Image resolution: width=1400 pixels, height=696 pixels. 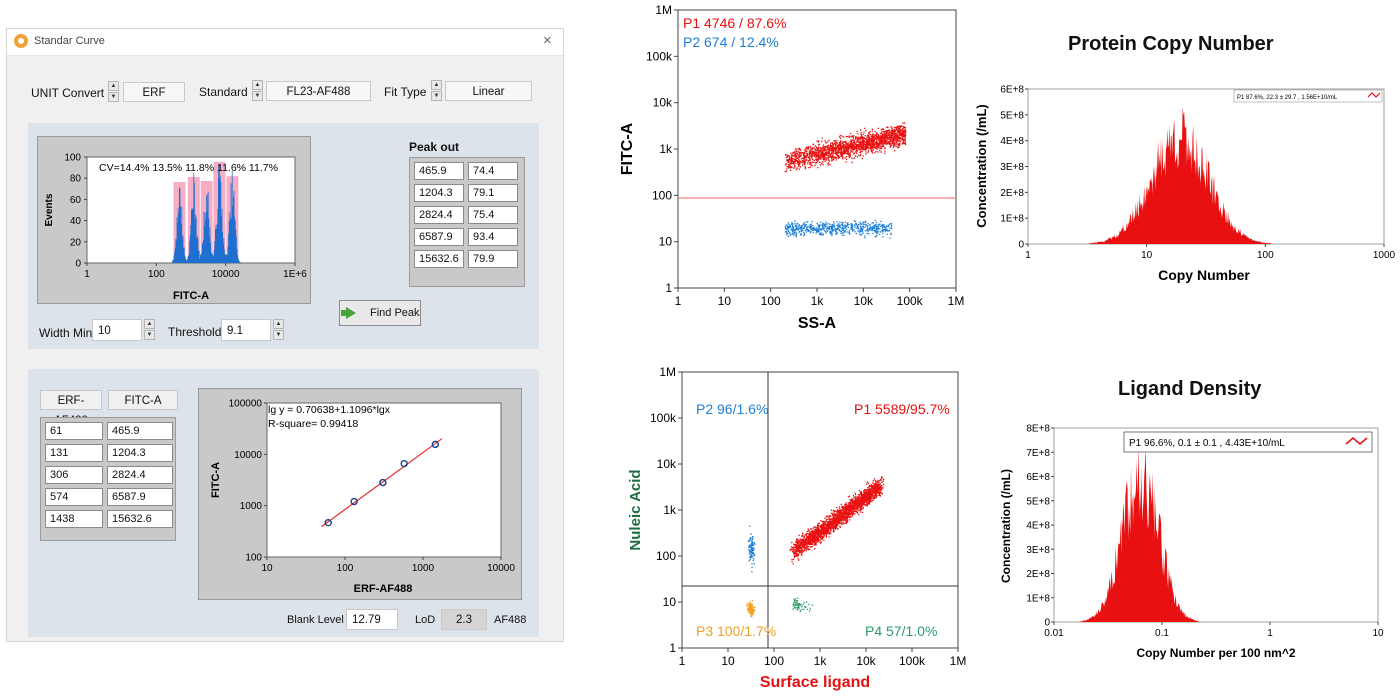 What do you see at coordinates (278, 330) in the screenshot?
I see `threshold-spinner: ▲ ▼` at bounding box center [278, 330].